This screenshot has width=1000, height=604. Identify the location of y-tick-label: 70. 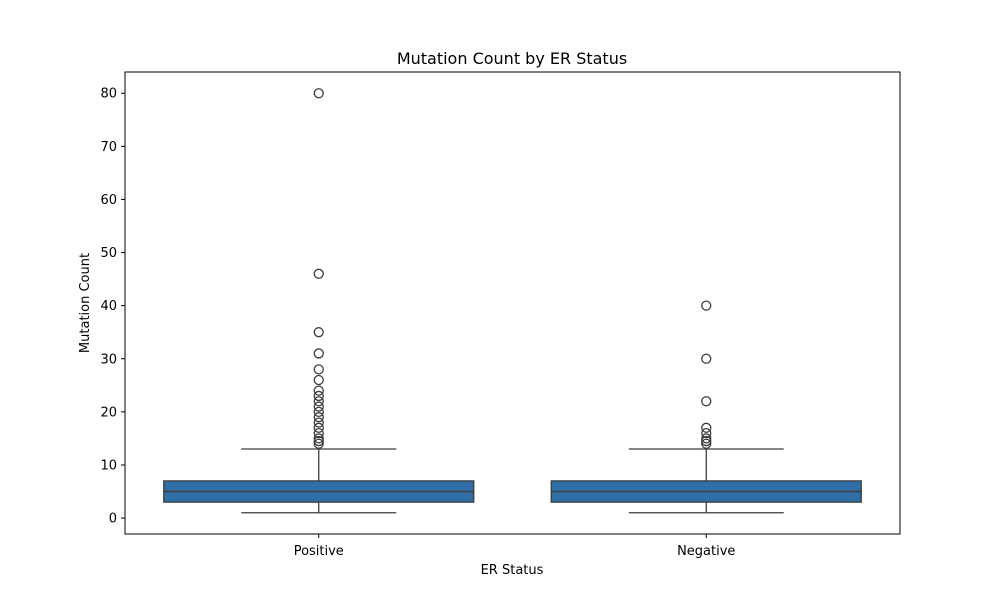
(108, 147).